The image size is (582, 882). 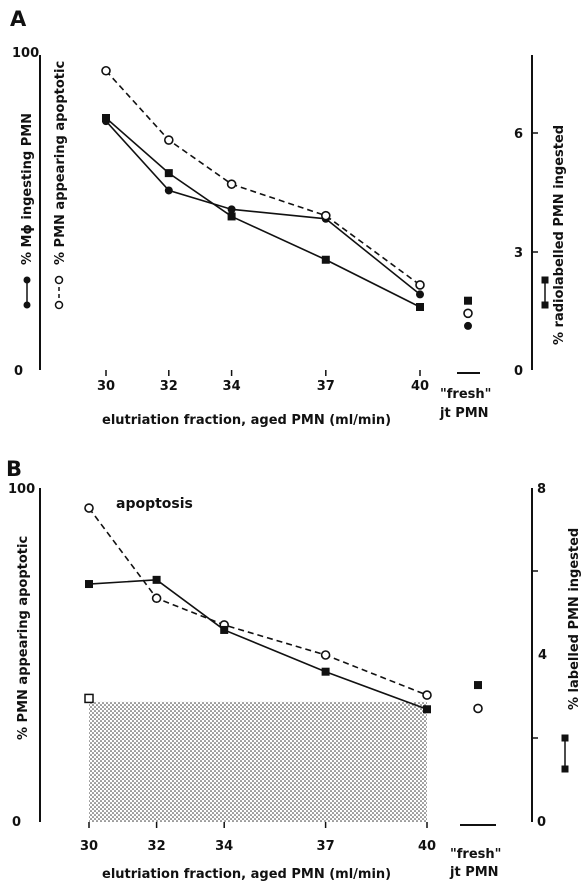 I want to click on panel-b-left-tick-0: 0, so click(x=16, y=822).